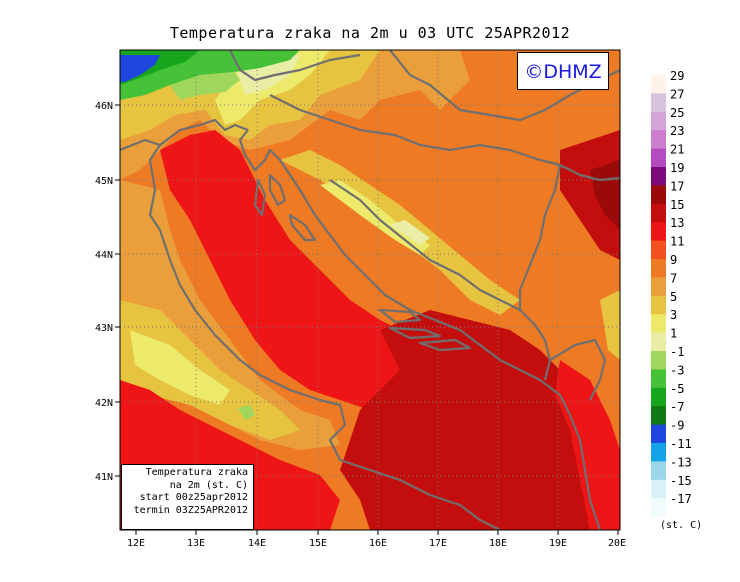  Describe the element at coordinates (247, 285) in the screenshot. I see `coast-italy-east` at that location.